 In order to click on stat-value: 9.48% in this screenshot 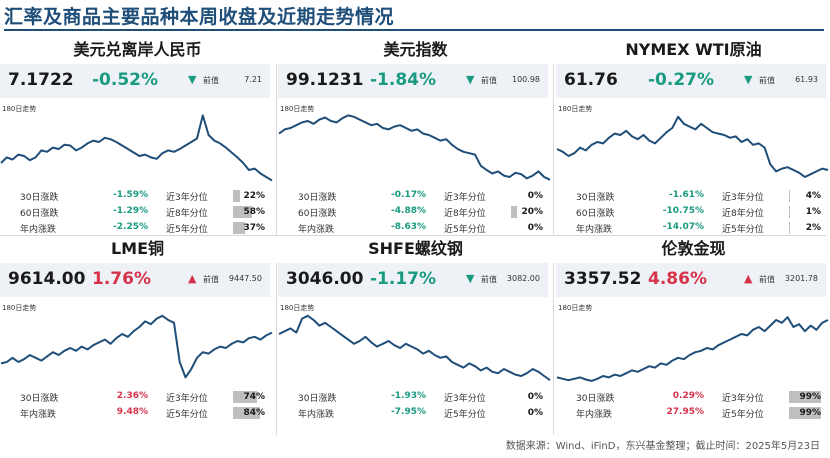, I will do `click(132, 412)`.